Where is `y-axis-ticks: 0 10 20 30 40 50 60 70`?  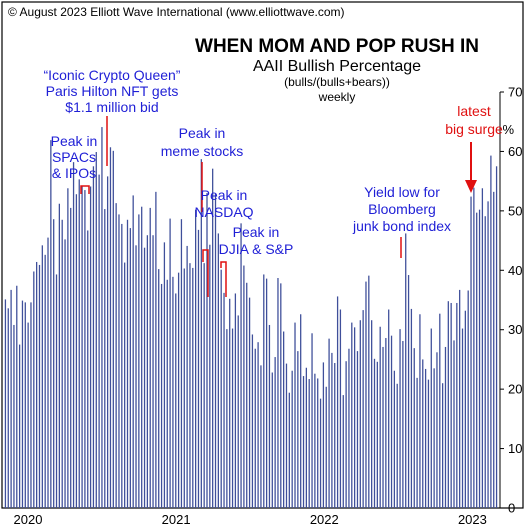
y-axis-ticks: 0 10 20 30 40 50 60 70 is located at coordinates (511, 300).